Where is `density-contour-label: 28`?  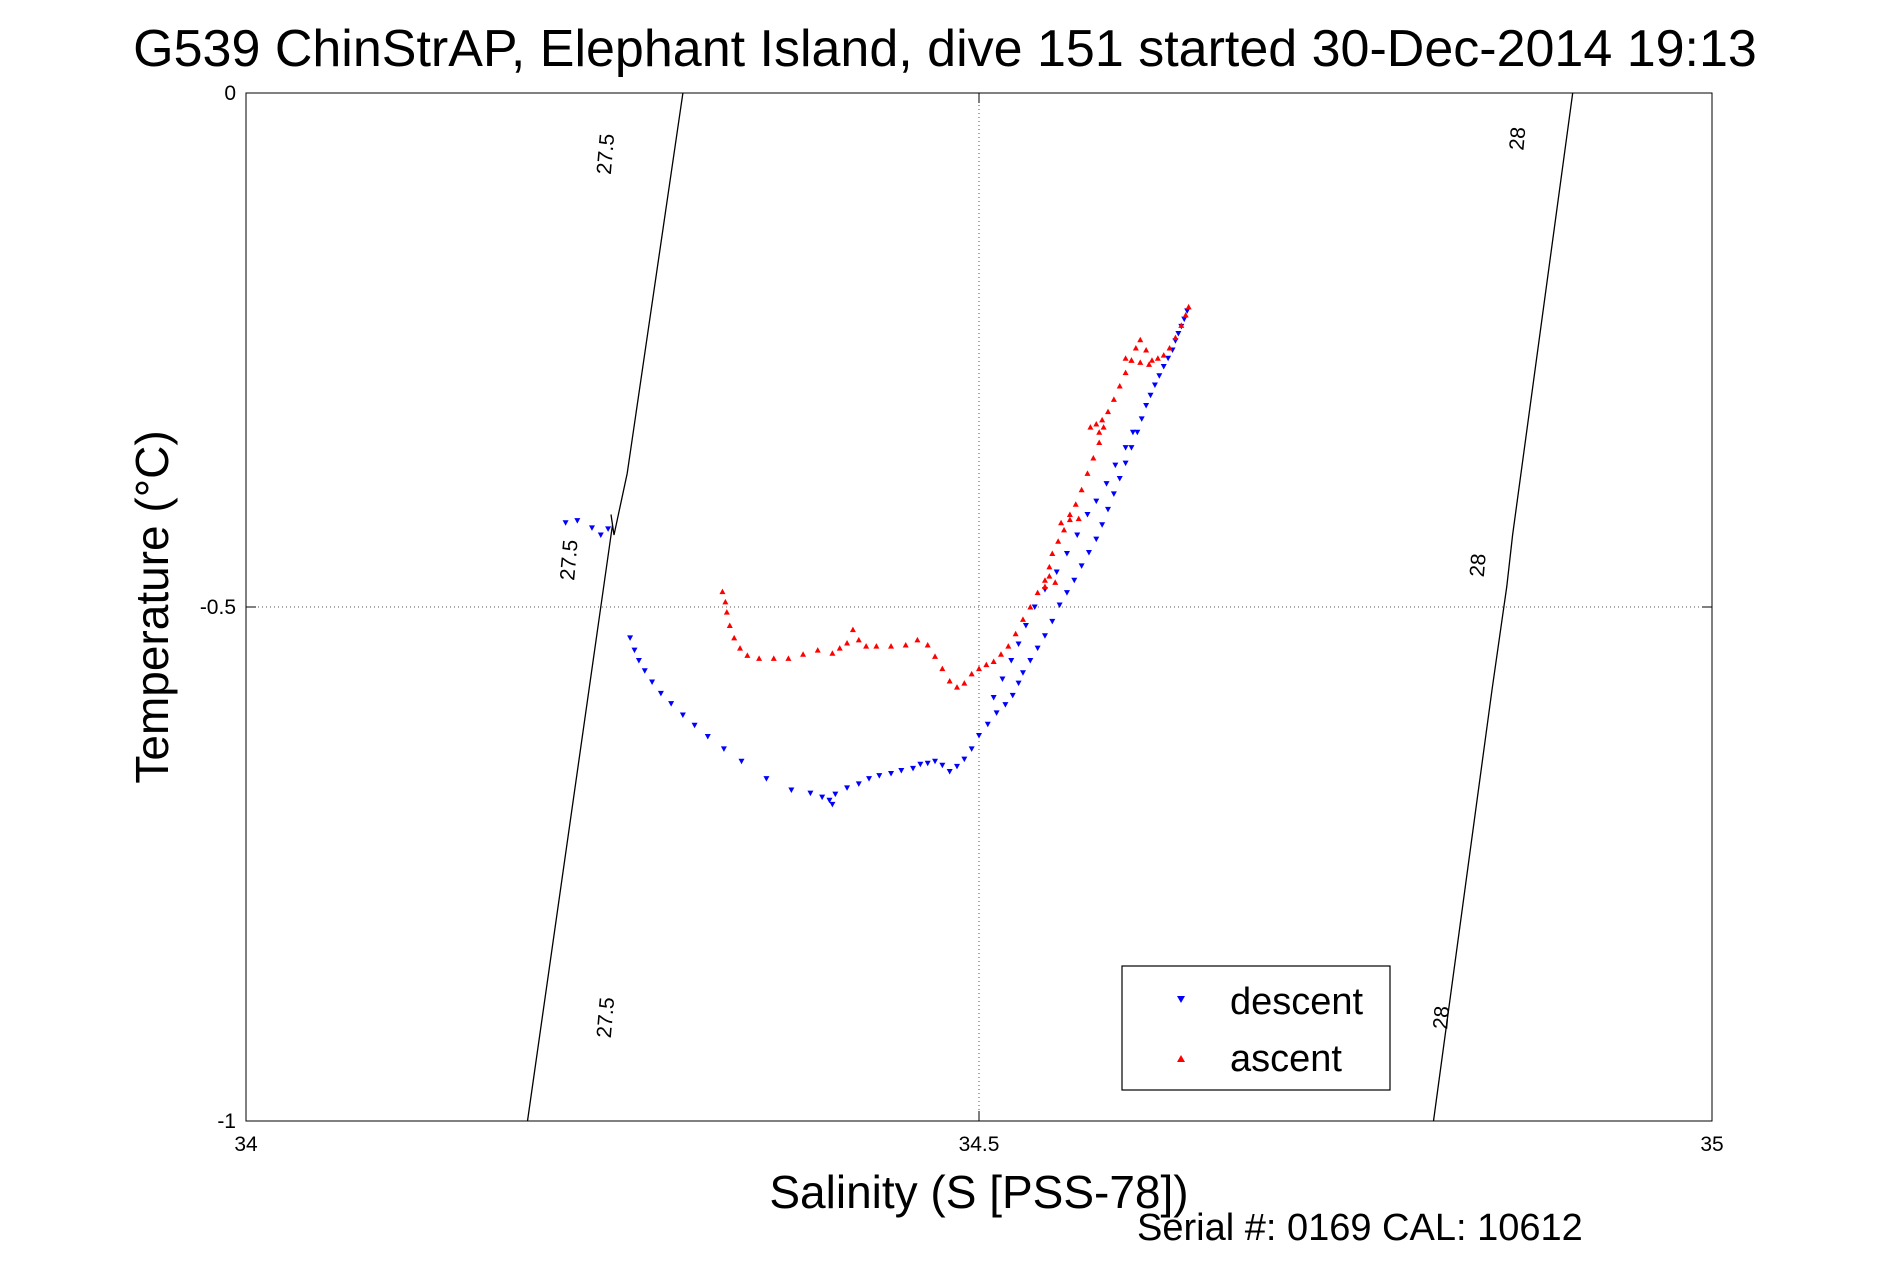
density-contour-label: 28 is located at coordinates (1441, 1017).